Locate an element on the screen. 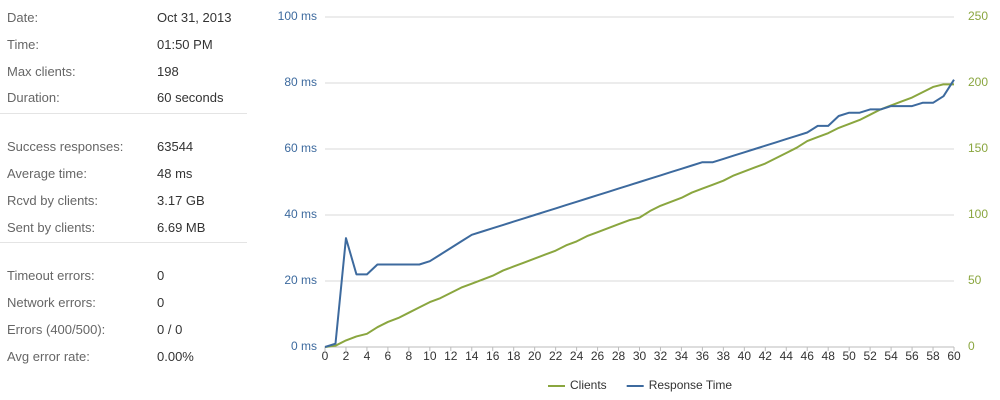  legend-label: Clients is located at coordinates (588, 385).